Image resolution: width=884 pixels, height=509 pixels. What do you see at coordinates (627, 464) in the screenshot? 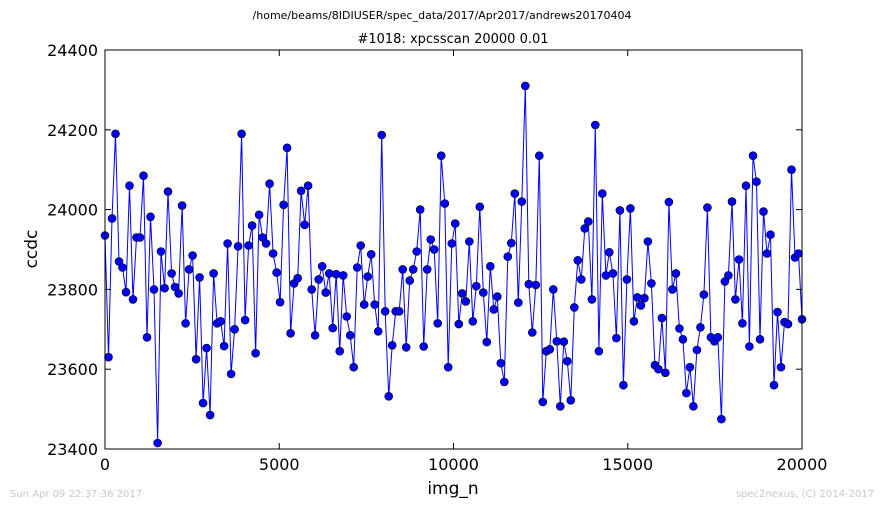
I see `x-tick-label: 15000` at bounding box center [627, 464].